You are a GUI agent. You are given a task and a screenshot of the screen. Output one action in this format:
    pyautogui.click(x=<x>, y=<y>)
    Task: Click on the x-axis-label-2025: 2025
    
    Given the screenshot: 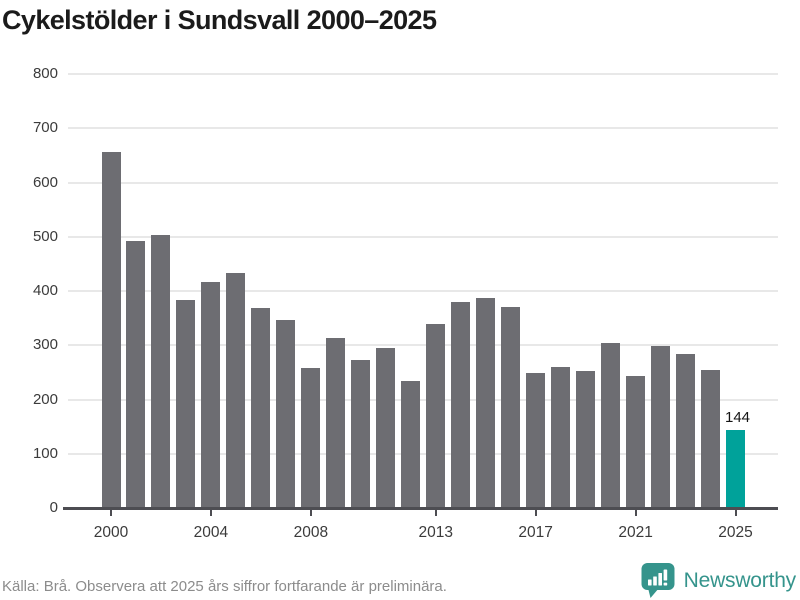 What is the action you would take?
    pyautogui.click(x=735, y=532)
    